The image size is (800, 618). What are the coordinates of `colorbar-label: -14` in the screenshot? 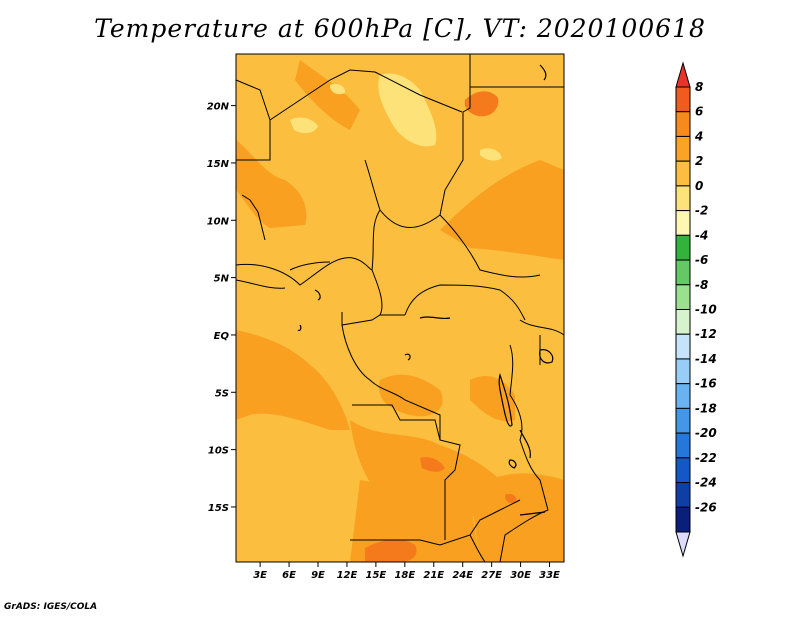 It's located at (706, 359).